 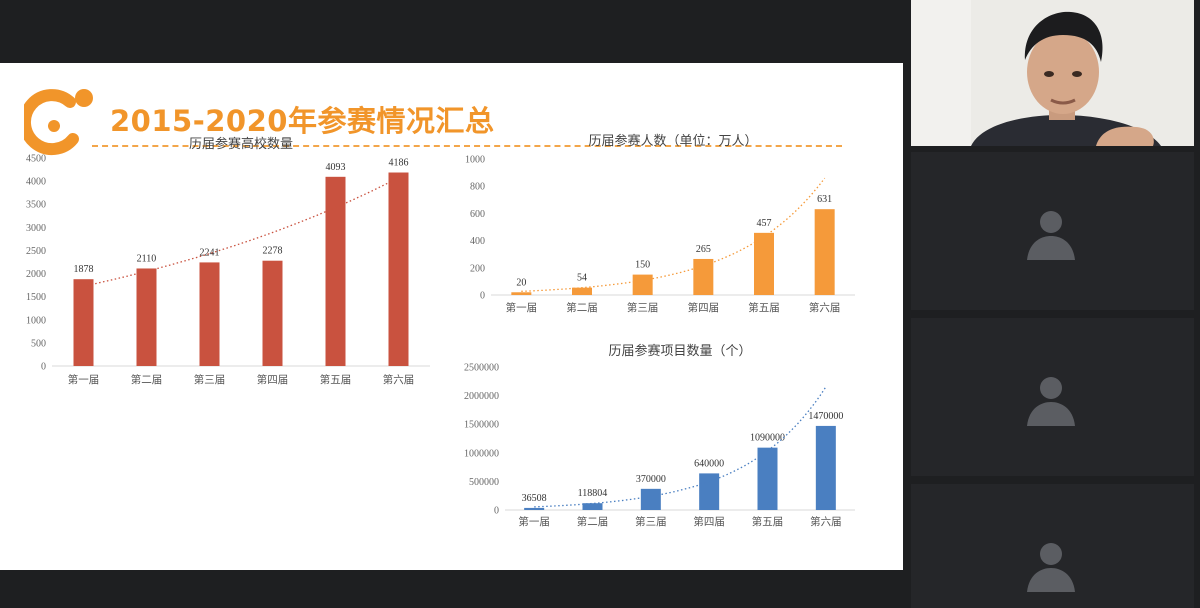 I want to click on data-label: 2110, so click(x=147, y=258).